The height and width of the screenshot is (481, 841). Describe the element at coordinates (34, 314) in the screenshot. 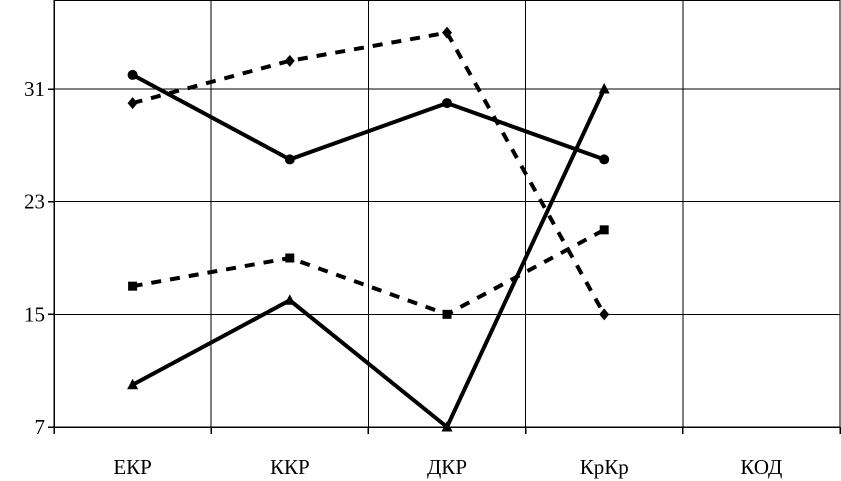

I see `y-tick-label: 15` at that location.